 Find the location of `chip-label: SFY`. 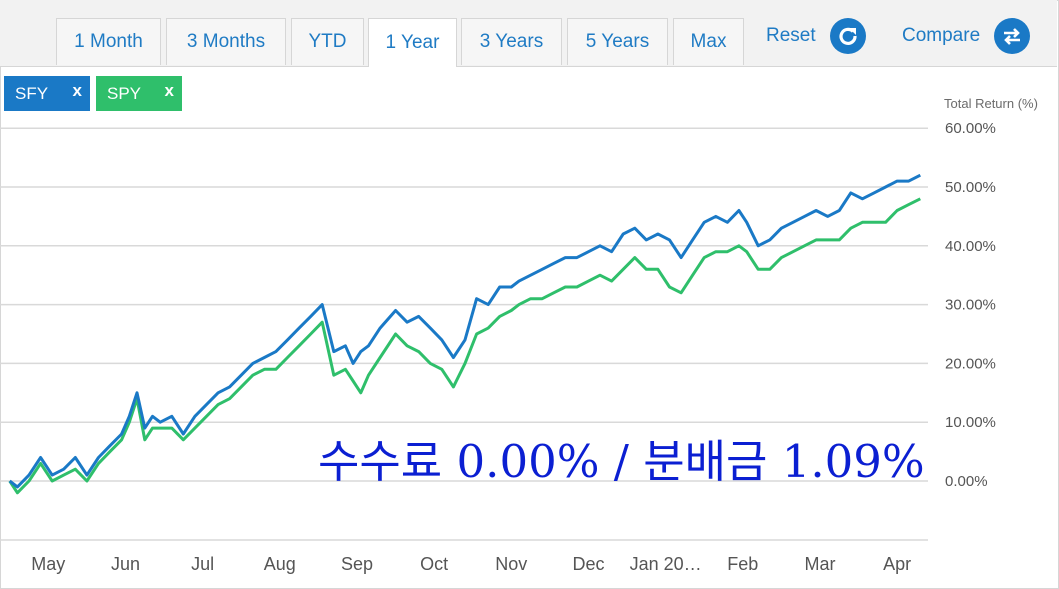

chip-label: SFY is located at coordinates (32, 93).